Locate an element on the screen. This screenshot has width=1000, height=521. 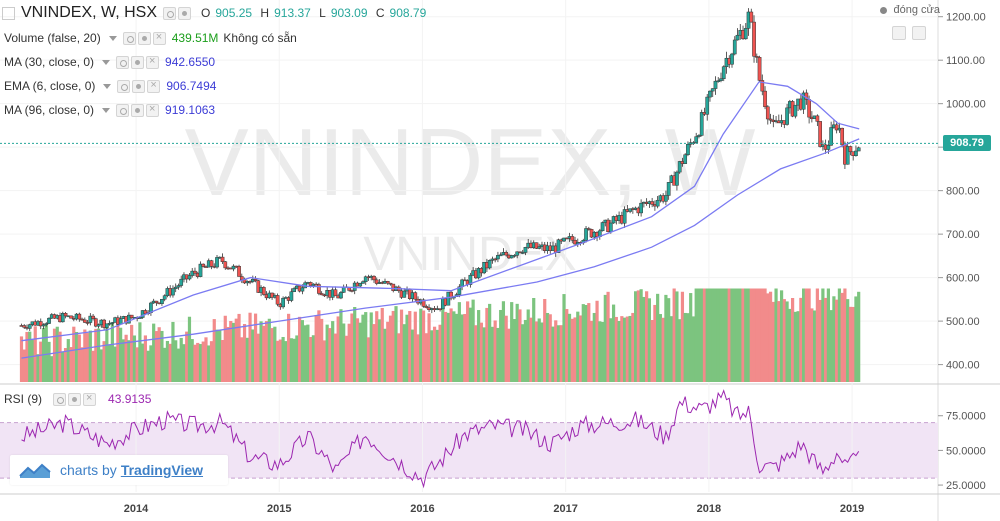
ma30-value: 942.6550 is located at coordinates (190, 62).